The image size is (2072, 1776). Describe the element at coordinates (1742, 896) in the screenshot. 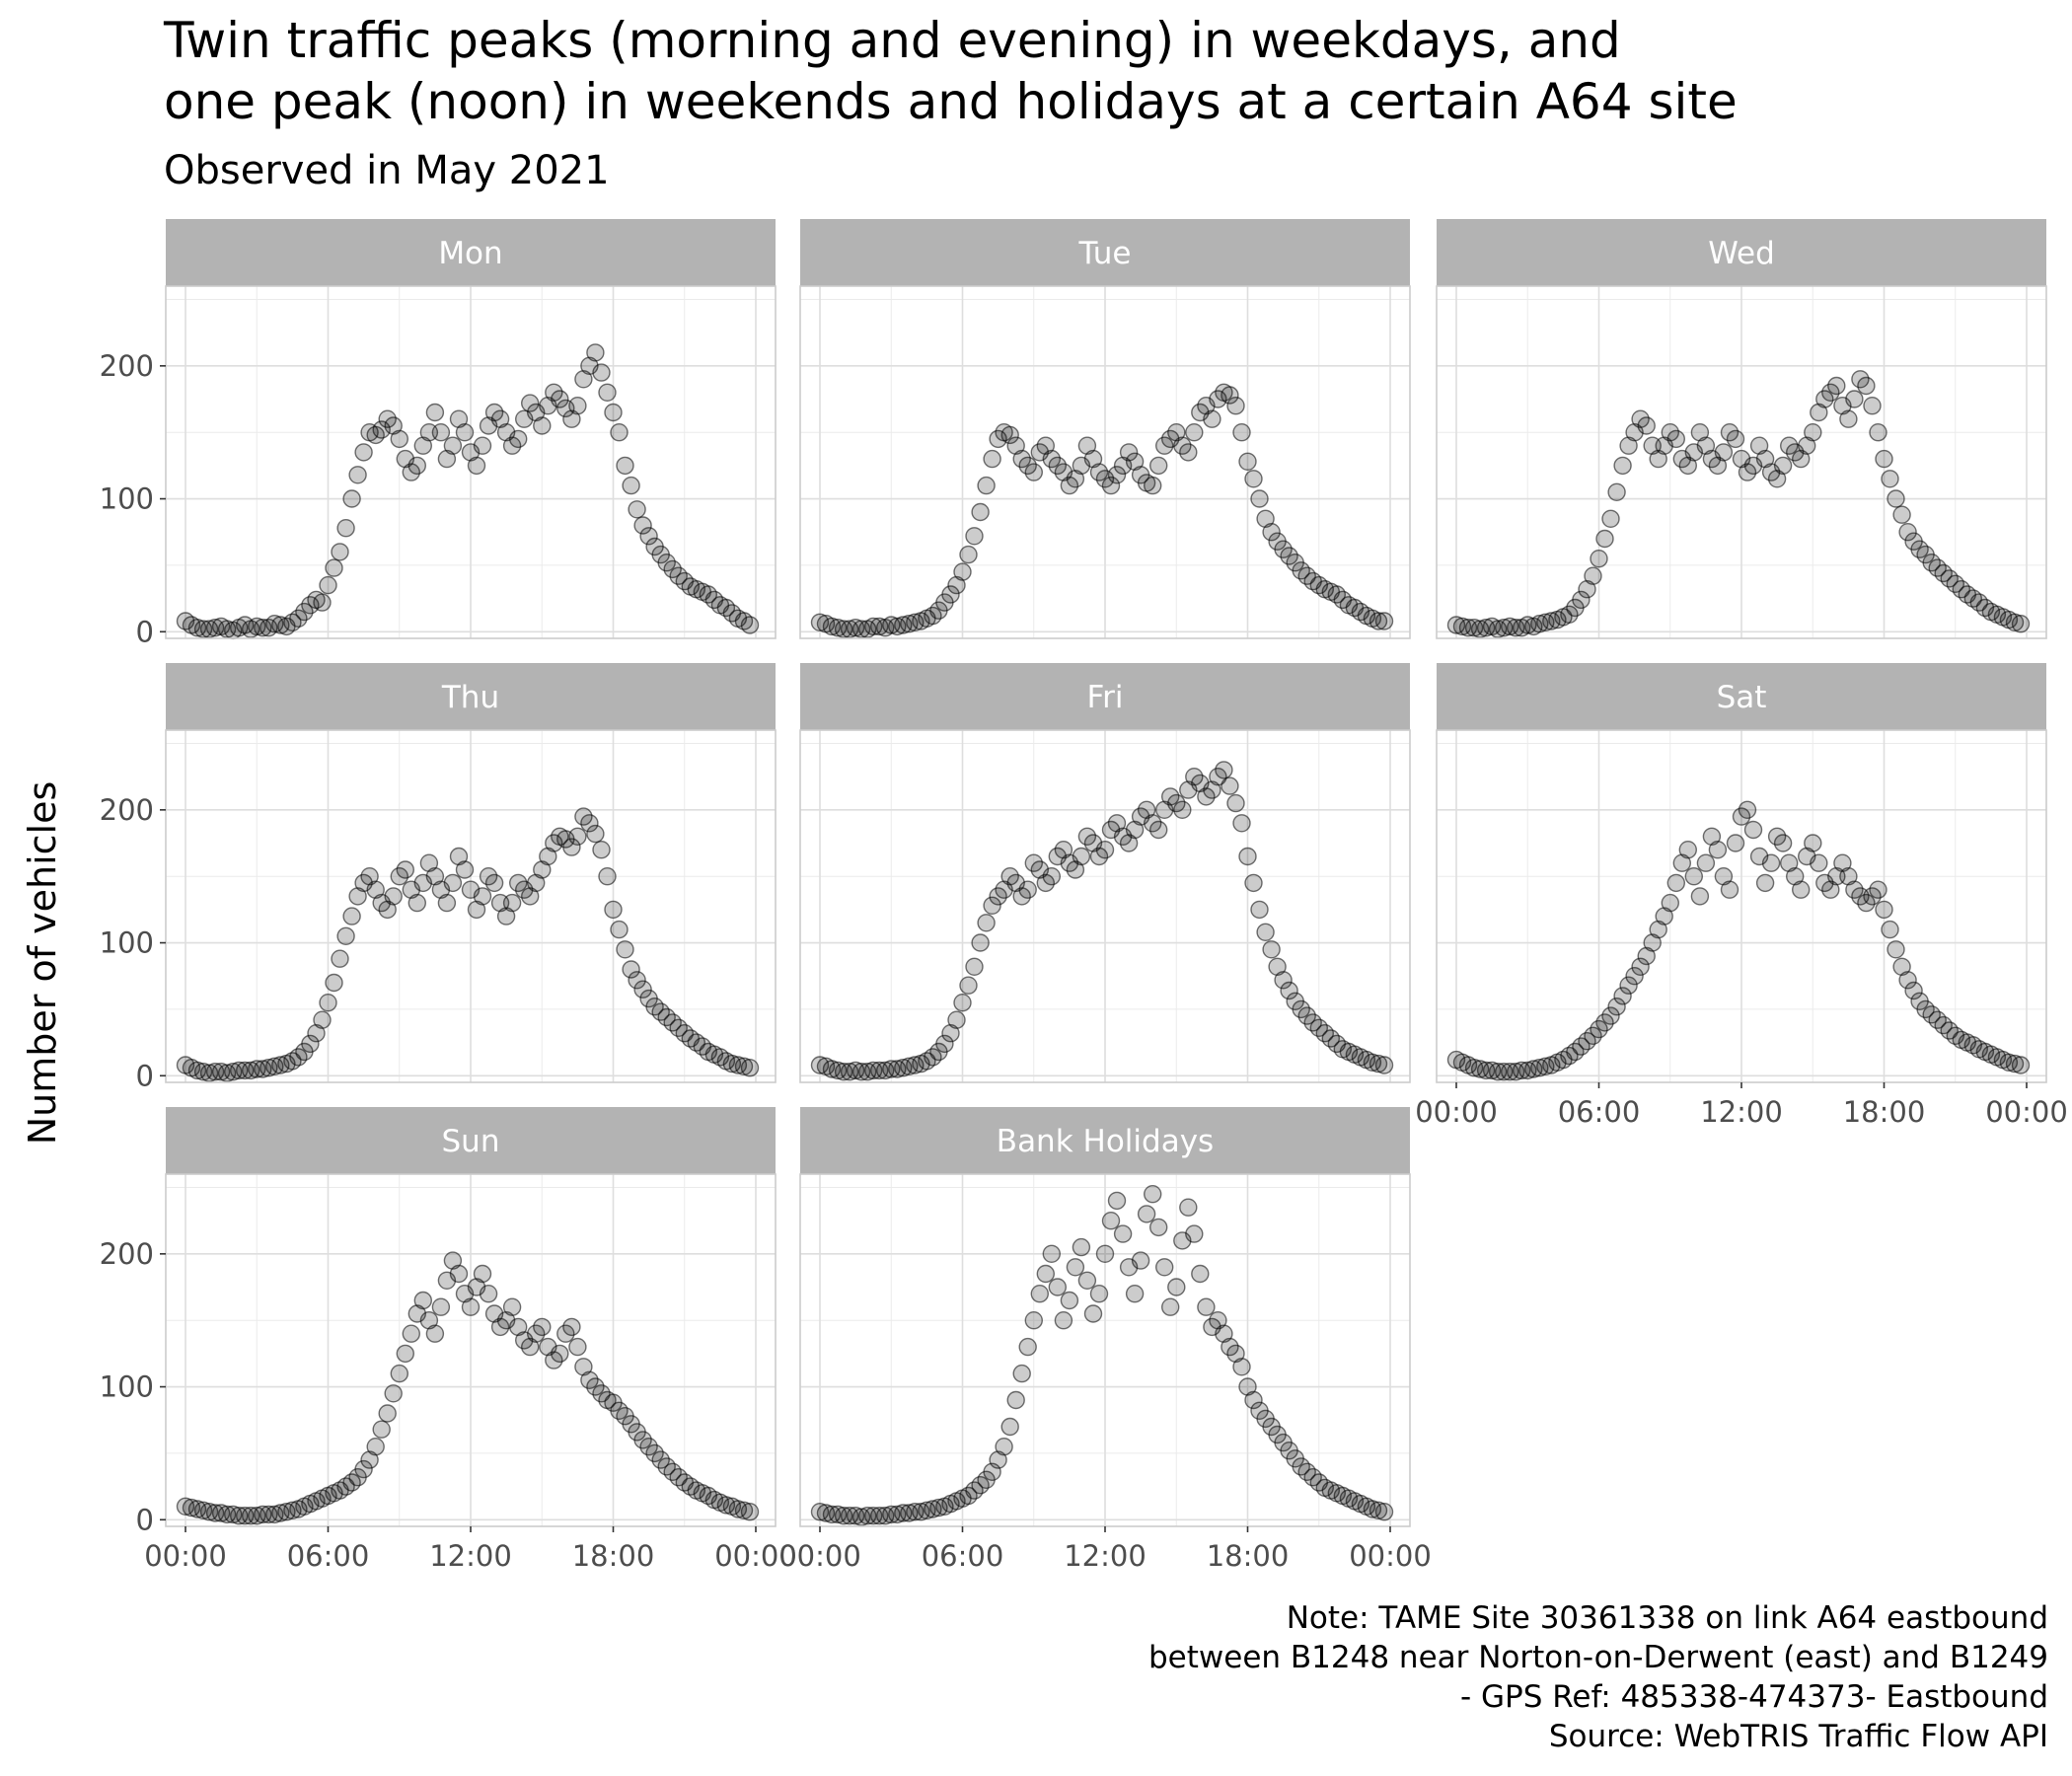

I see `facet-sat: Sat 00:00 06:00 12:00 18:00 00:00` at that location.